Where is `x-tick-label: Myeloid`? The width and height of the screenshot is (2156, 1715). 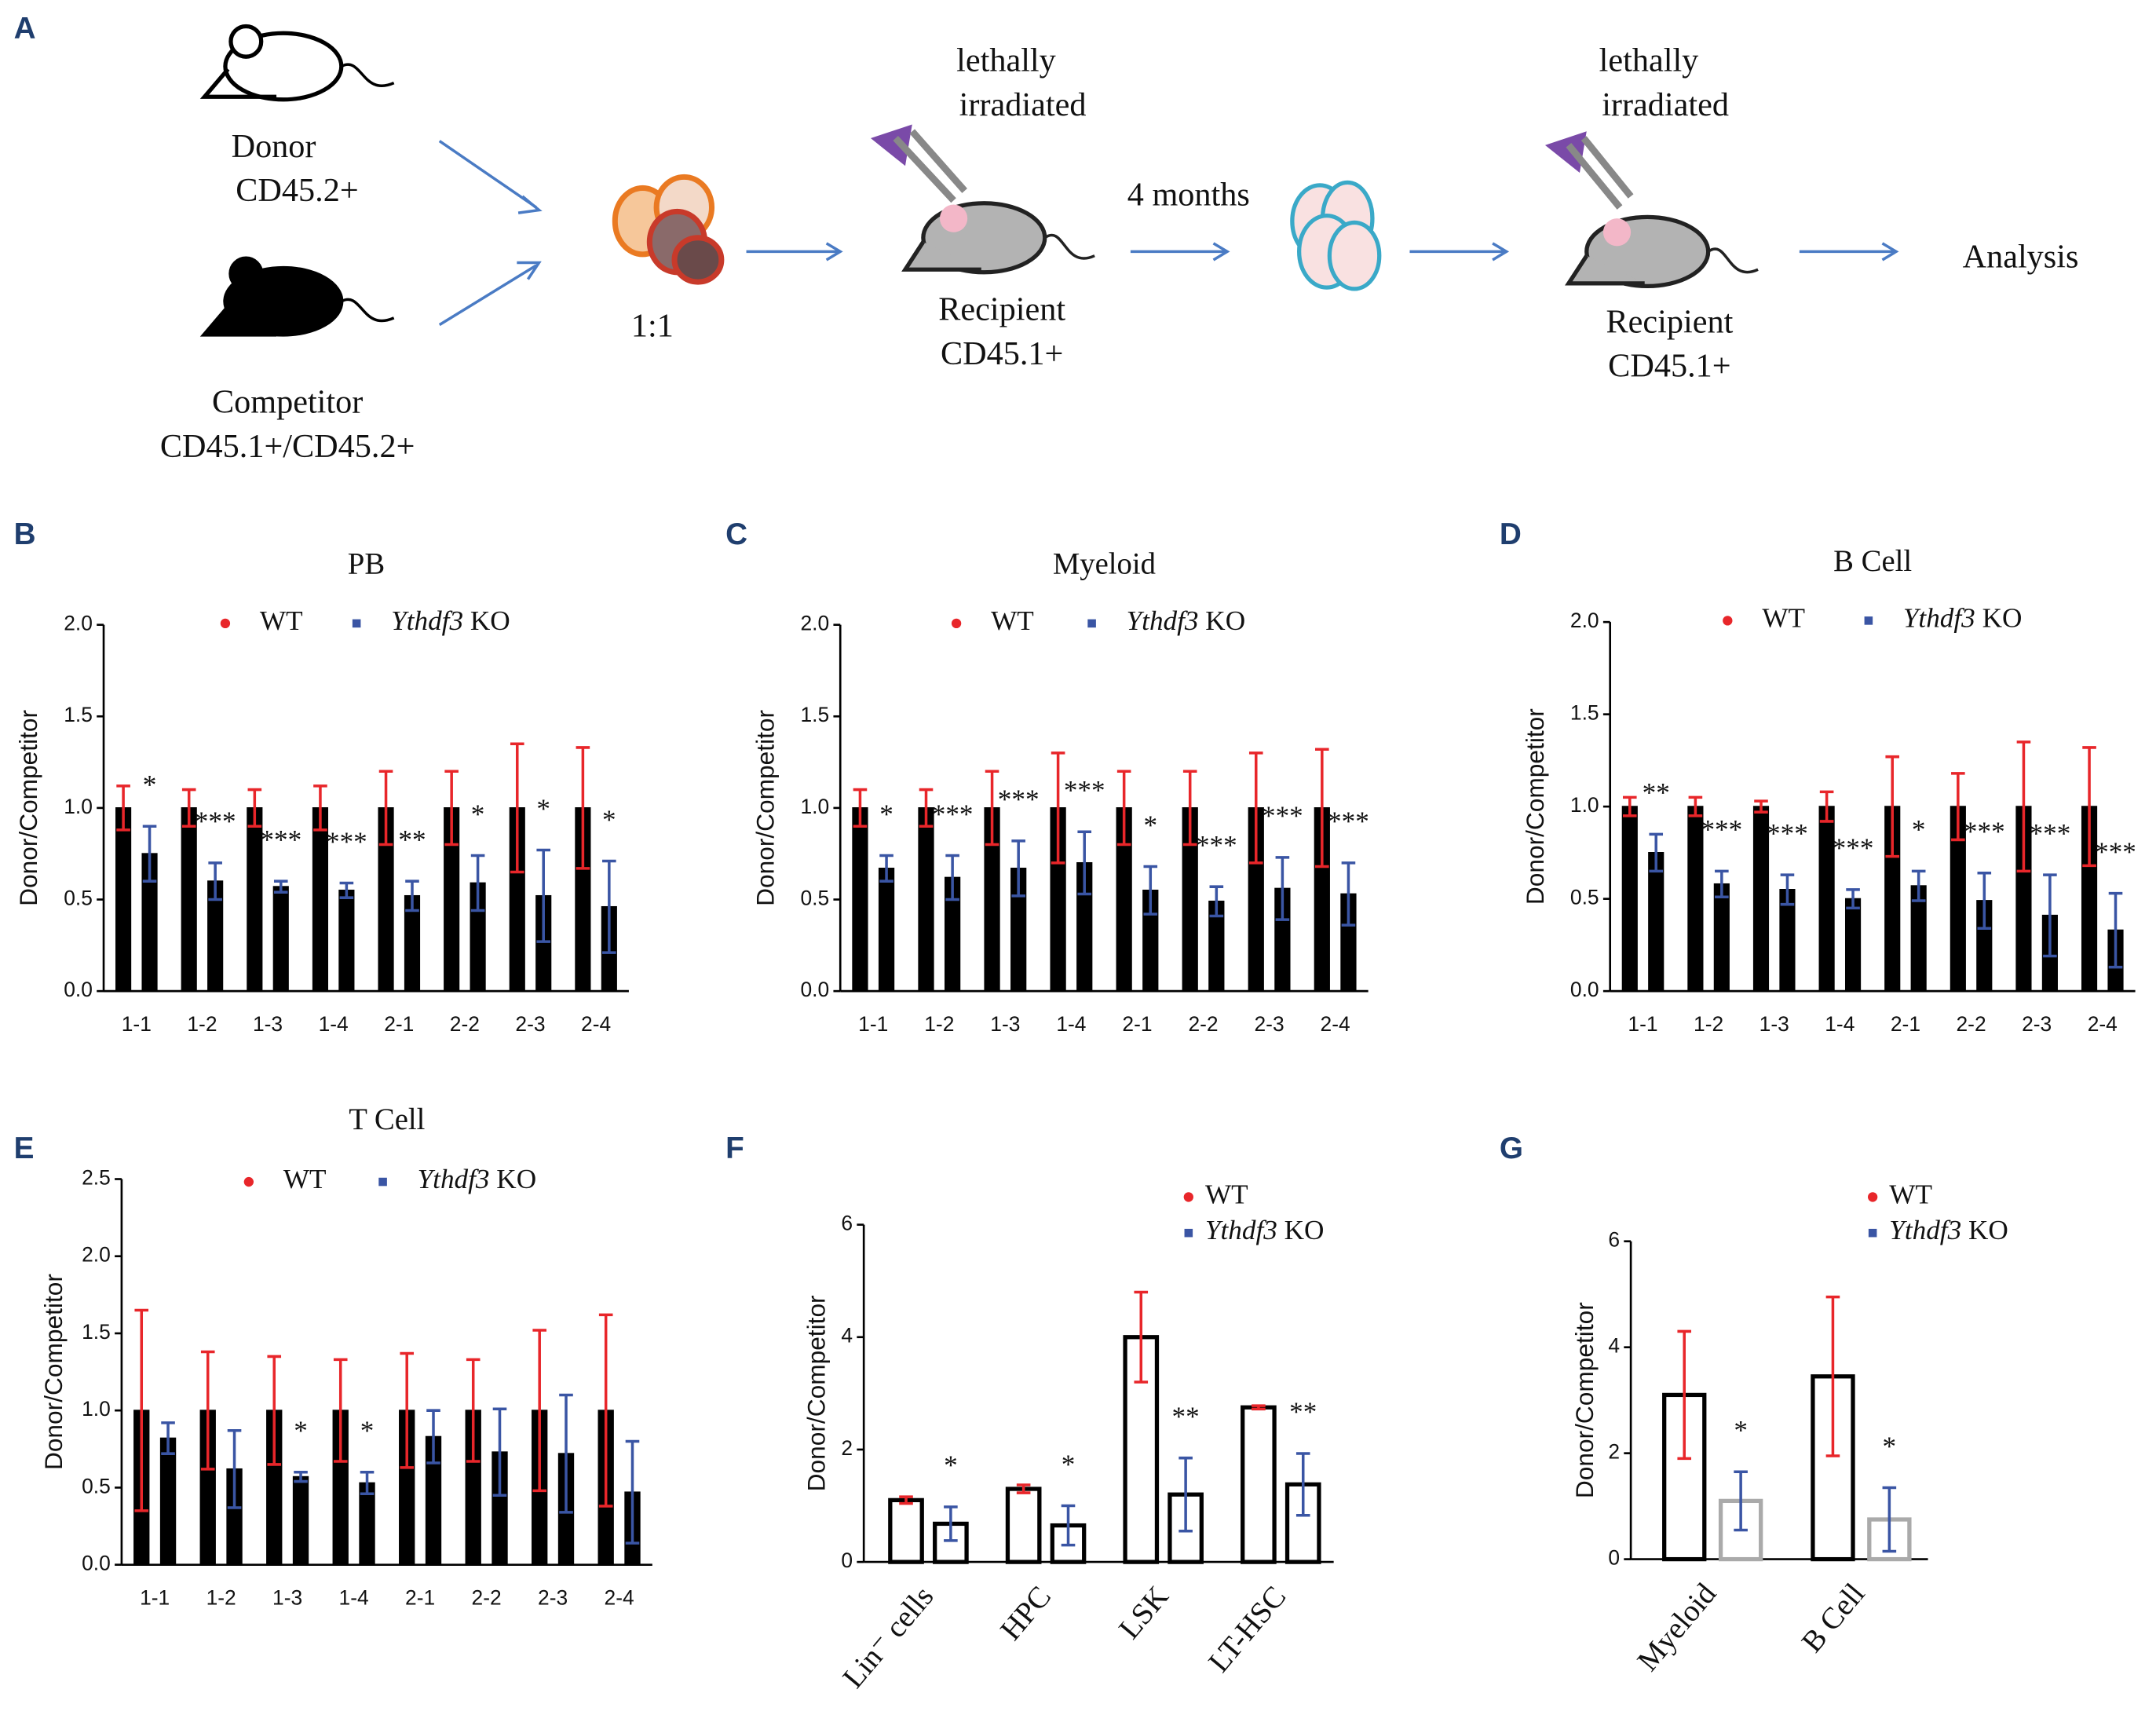
x-tick-label: Myeloid is located at coordinates (1677, 1627).